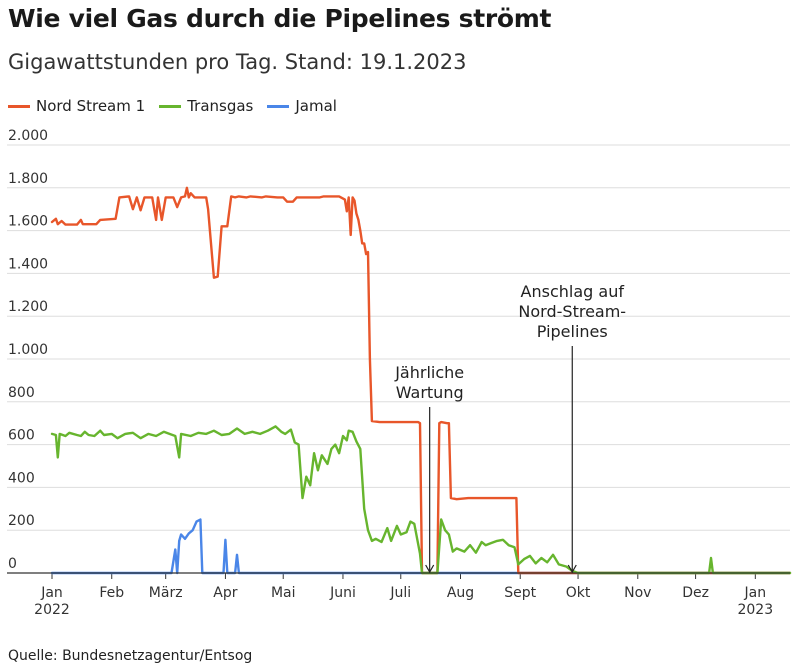 The height and width of the screenshot is (666, 800). Describe the element at coordinates (637, 593) in the screenshot. I see `x-tick-label: Nov` at that location.